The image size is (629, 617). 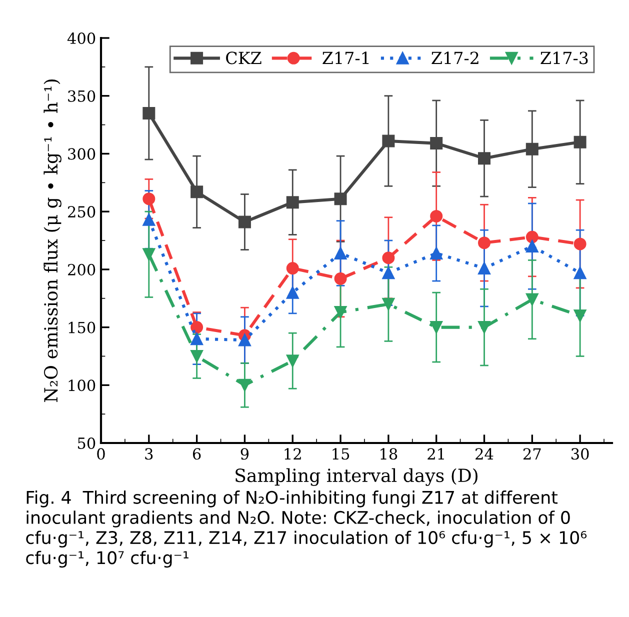 I want to click on x-axis-title: Sampling interval days (D), so click(x=357, y=477).